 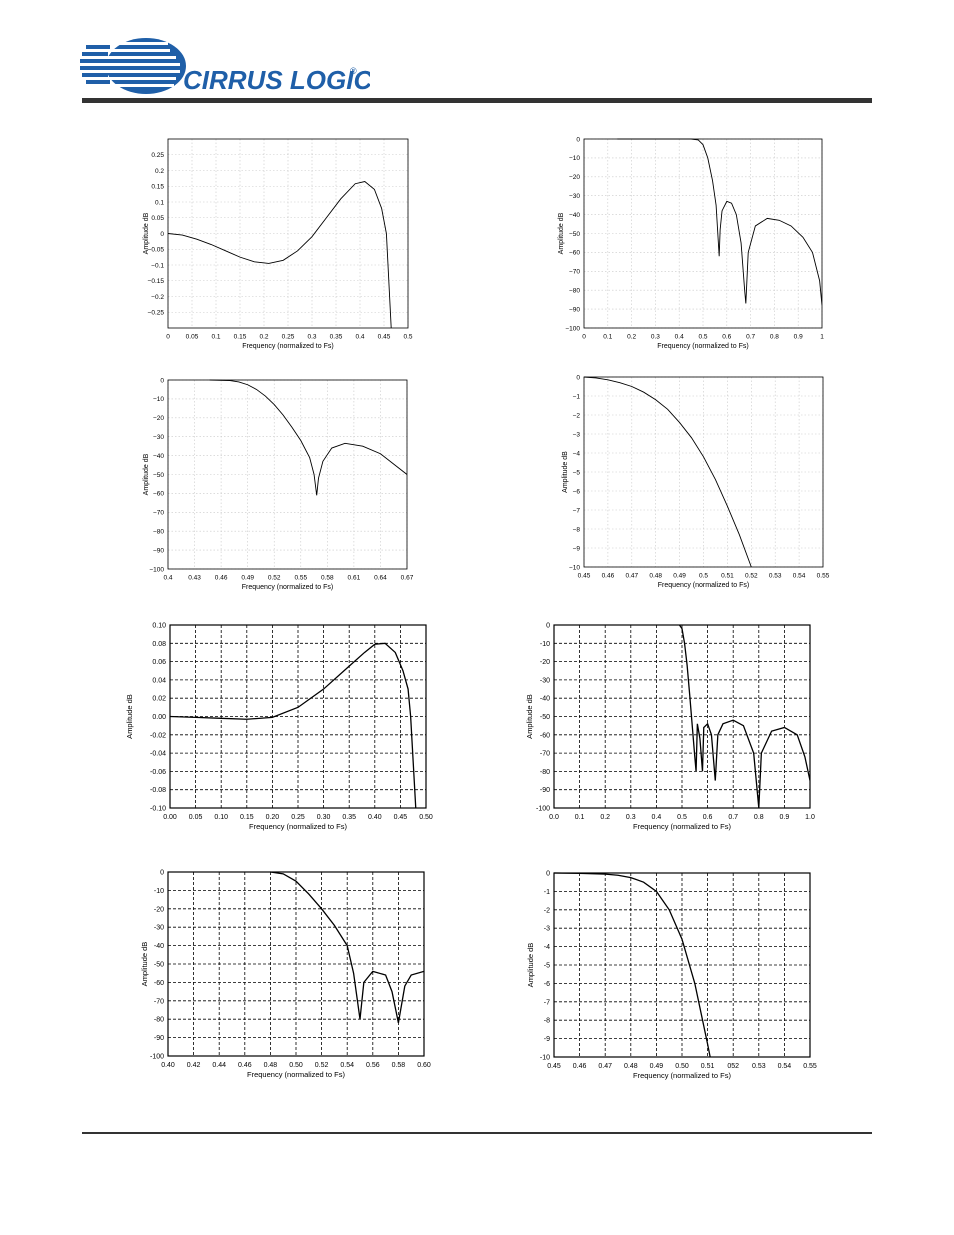 I want to click on y-tick-label: -0.08, so click(x=158, y=790).